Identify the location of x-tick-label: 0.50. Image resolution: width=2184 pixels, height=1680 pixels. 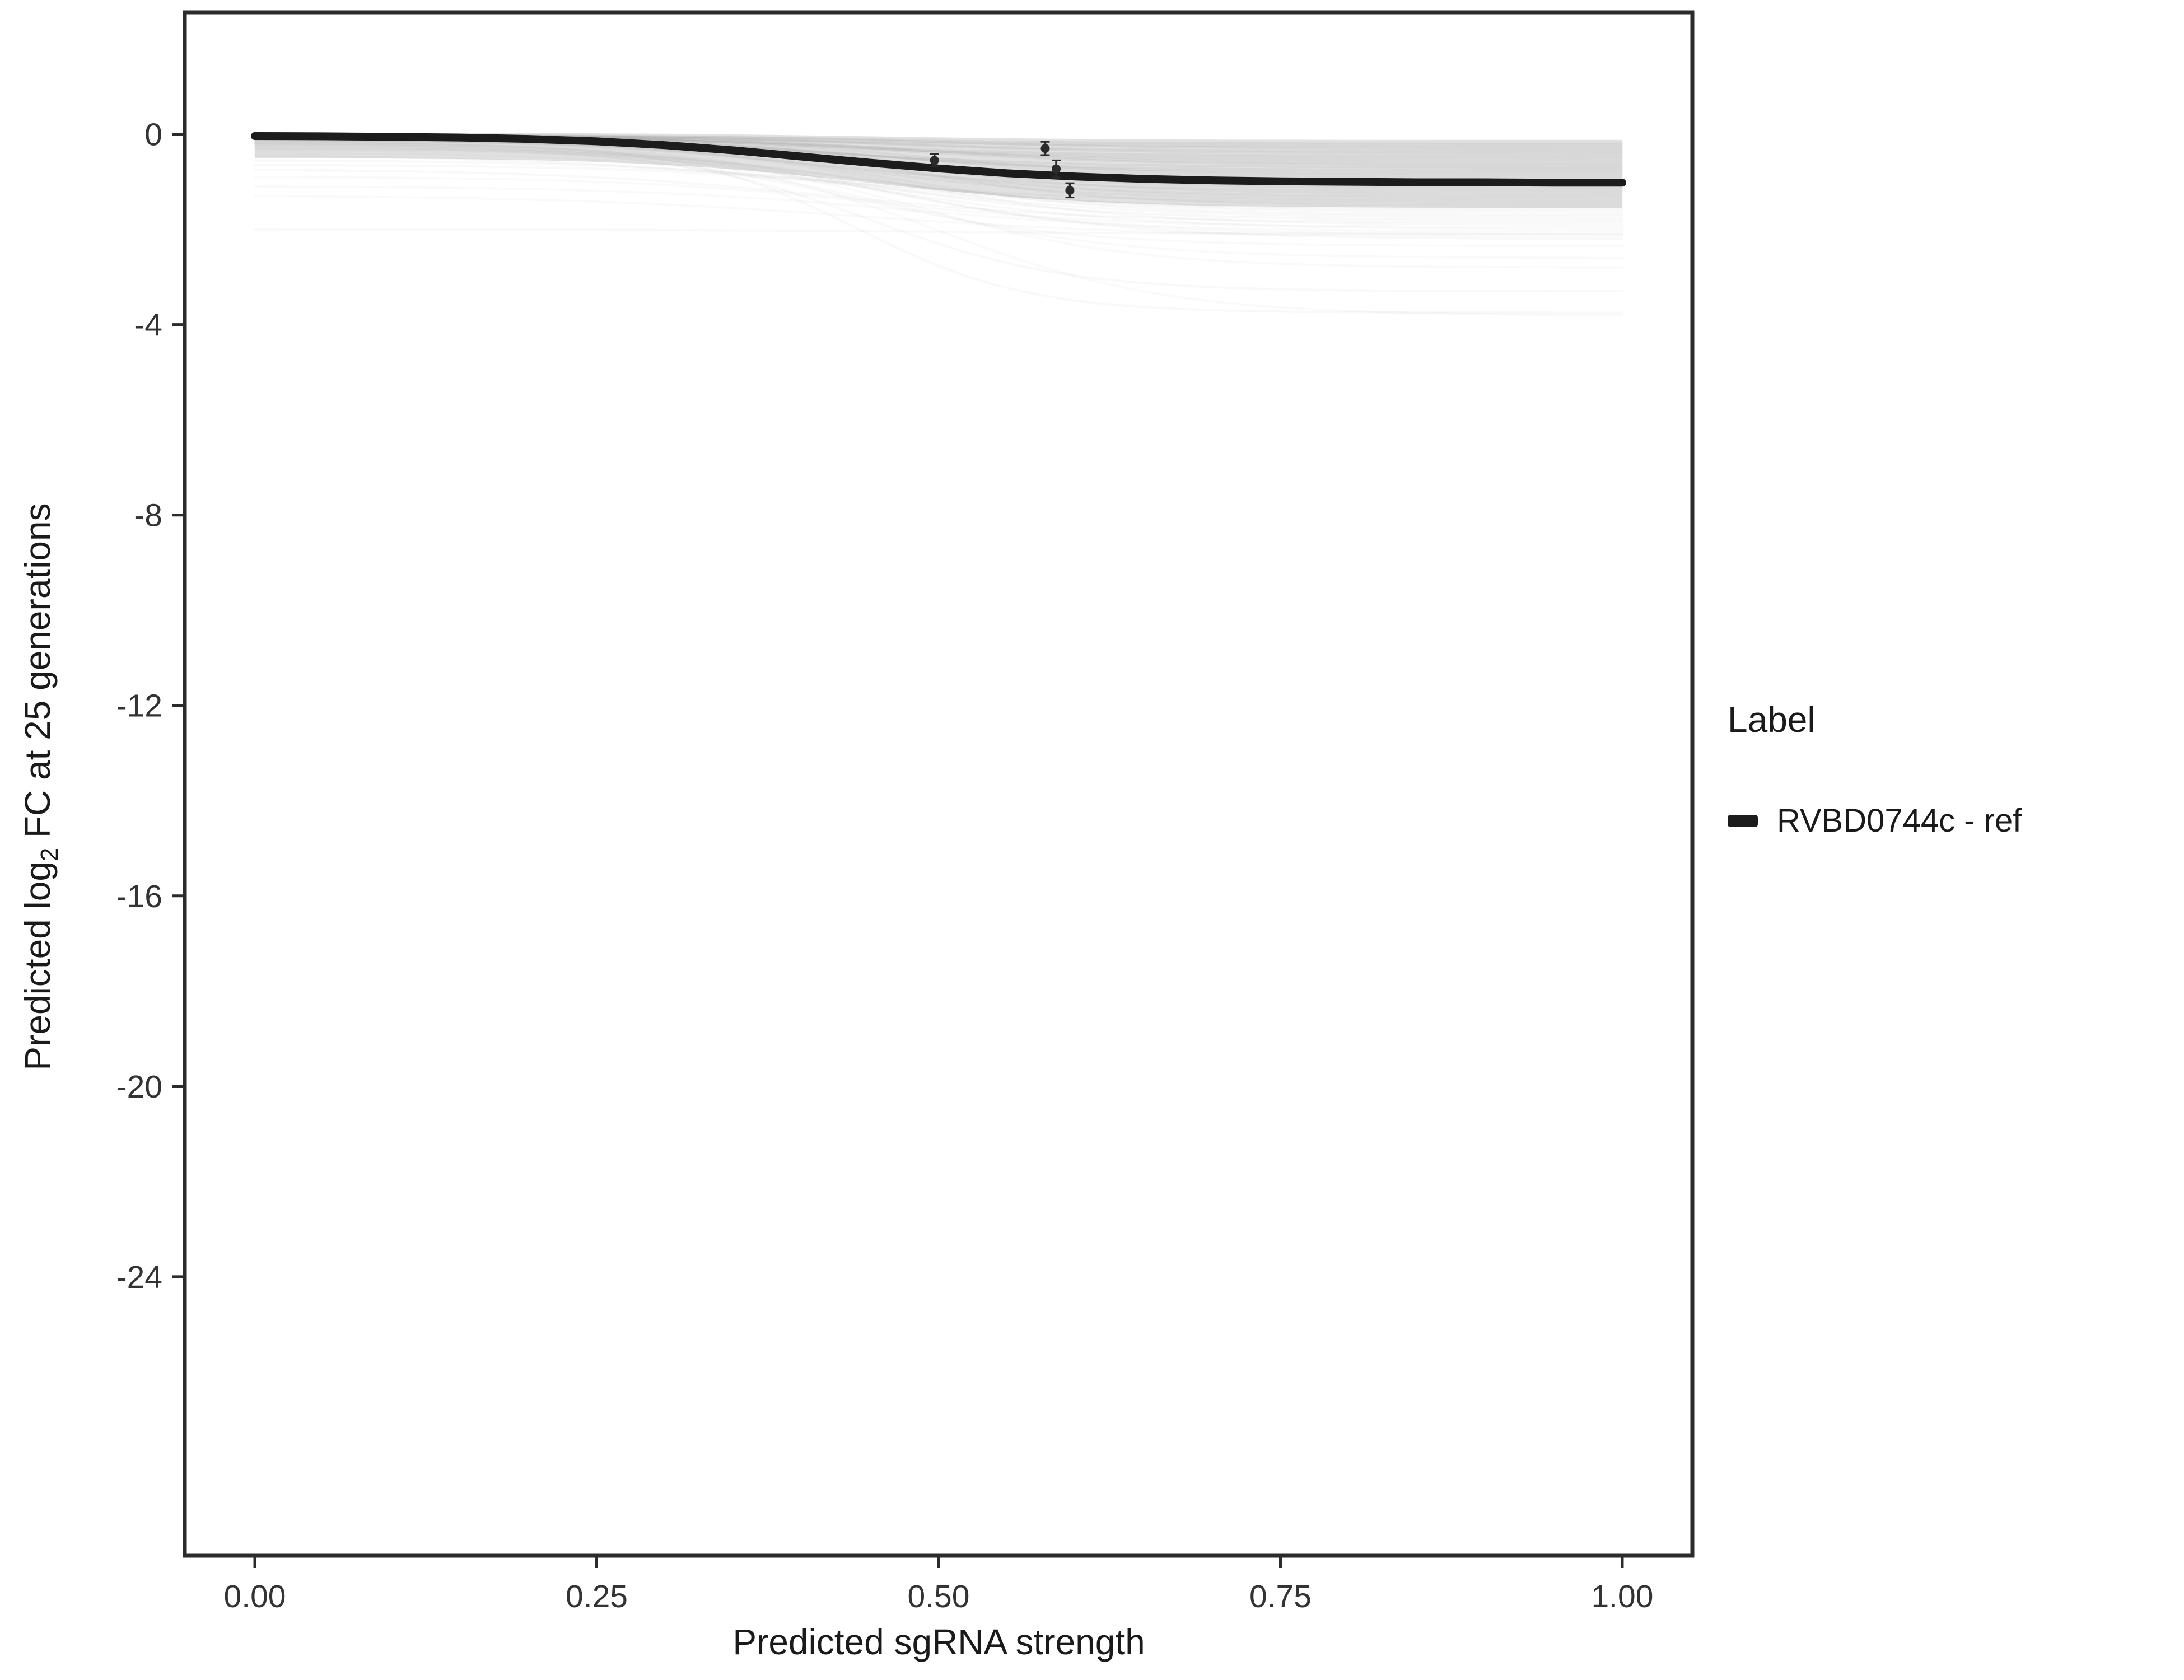
(939, 1597).